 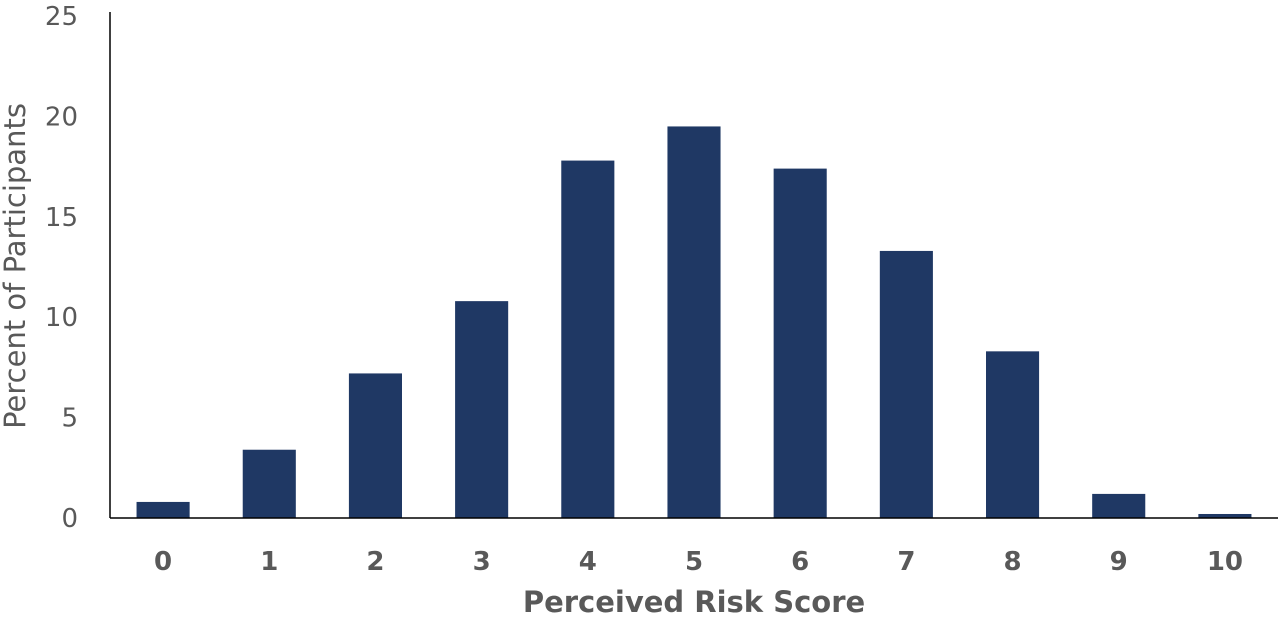 What do you see at coordinates (800, 562) in the screenshot?
I see `x-tick-label: 6` at bounding box center [800, 562].